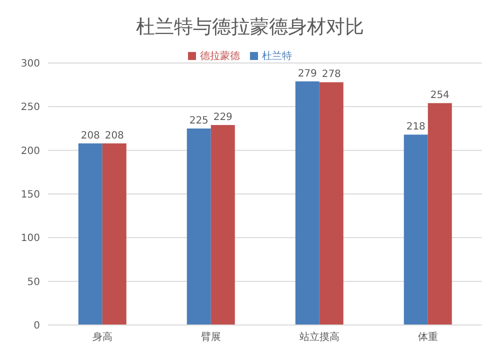 The image size is (500, 362). I want to click on y-tick-label: 200, so click(30, 151).